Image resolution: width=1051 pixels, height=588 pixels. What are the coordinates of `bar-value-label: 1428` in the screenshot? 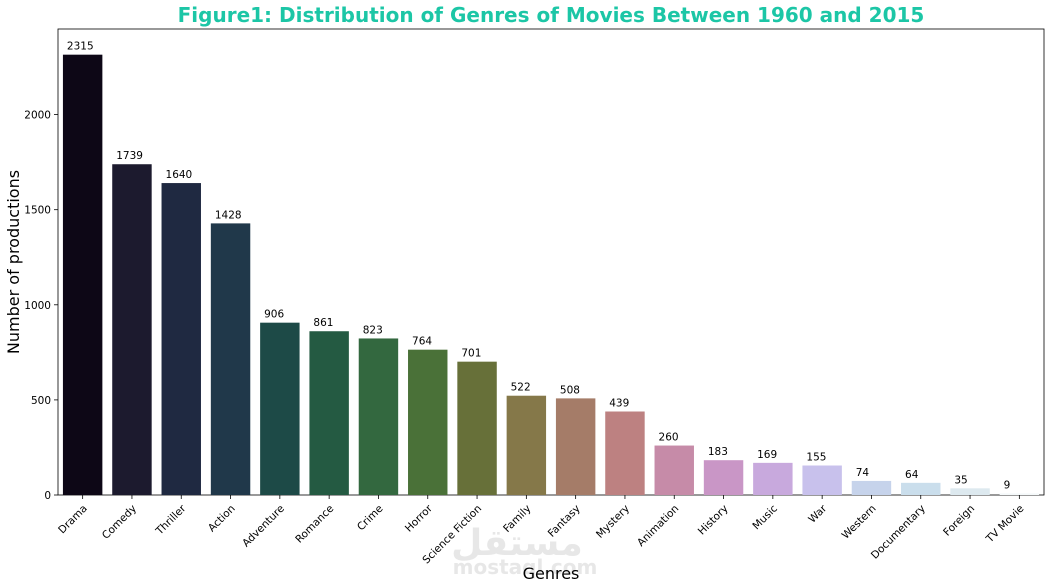 It's located at (228, 215).